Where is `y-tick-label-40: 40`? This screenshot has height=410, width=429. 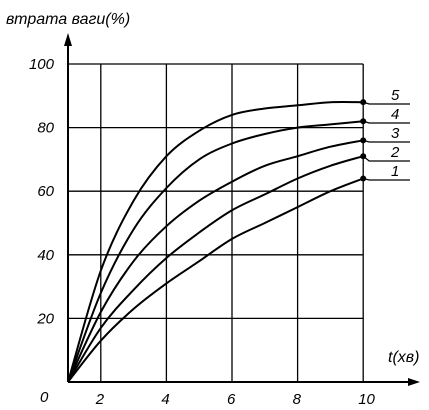 y-tick-label-40: 40 is located at coordinates (45, 255).